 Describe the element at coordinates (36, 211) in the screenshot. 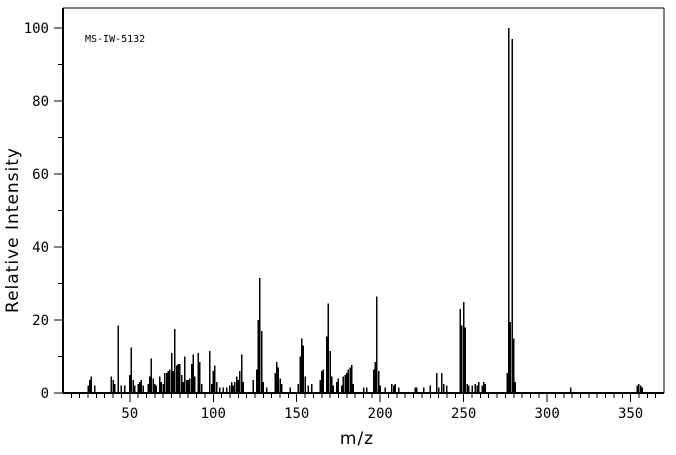

I see `y-axis-tick-labels: 0 20 40 60 80 100` at that location.